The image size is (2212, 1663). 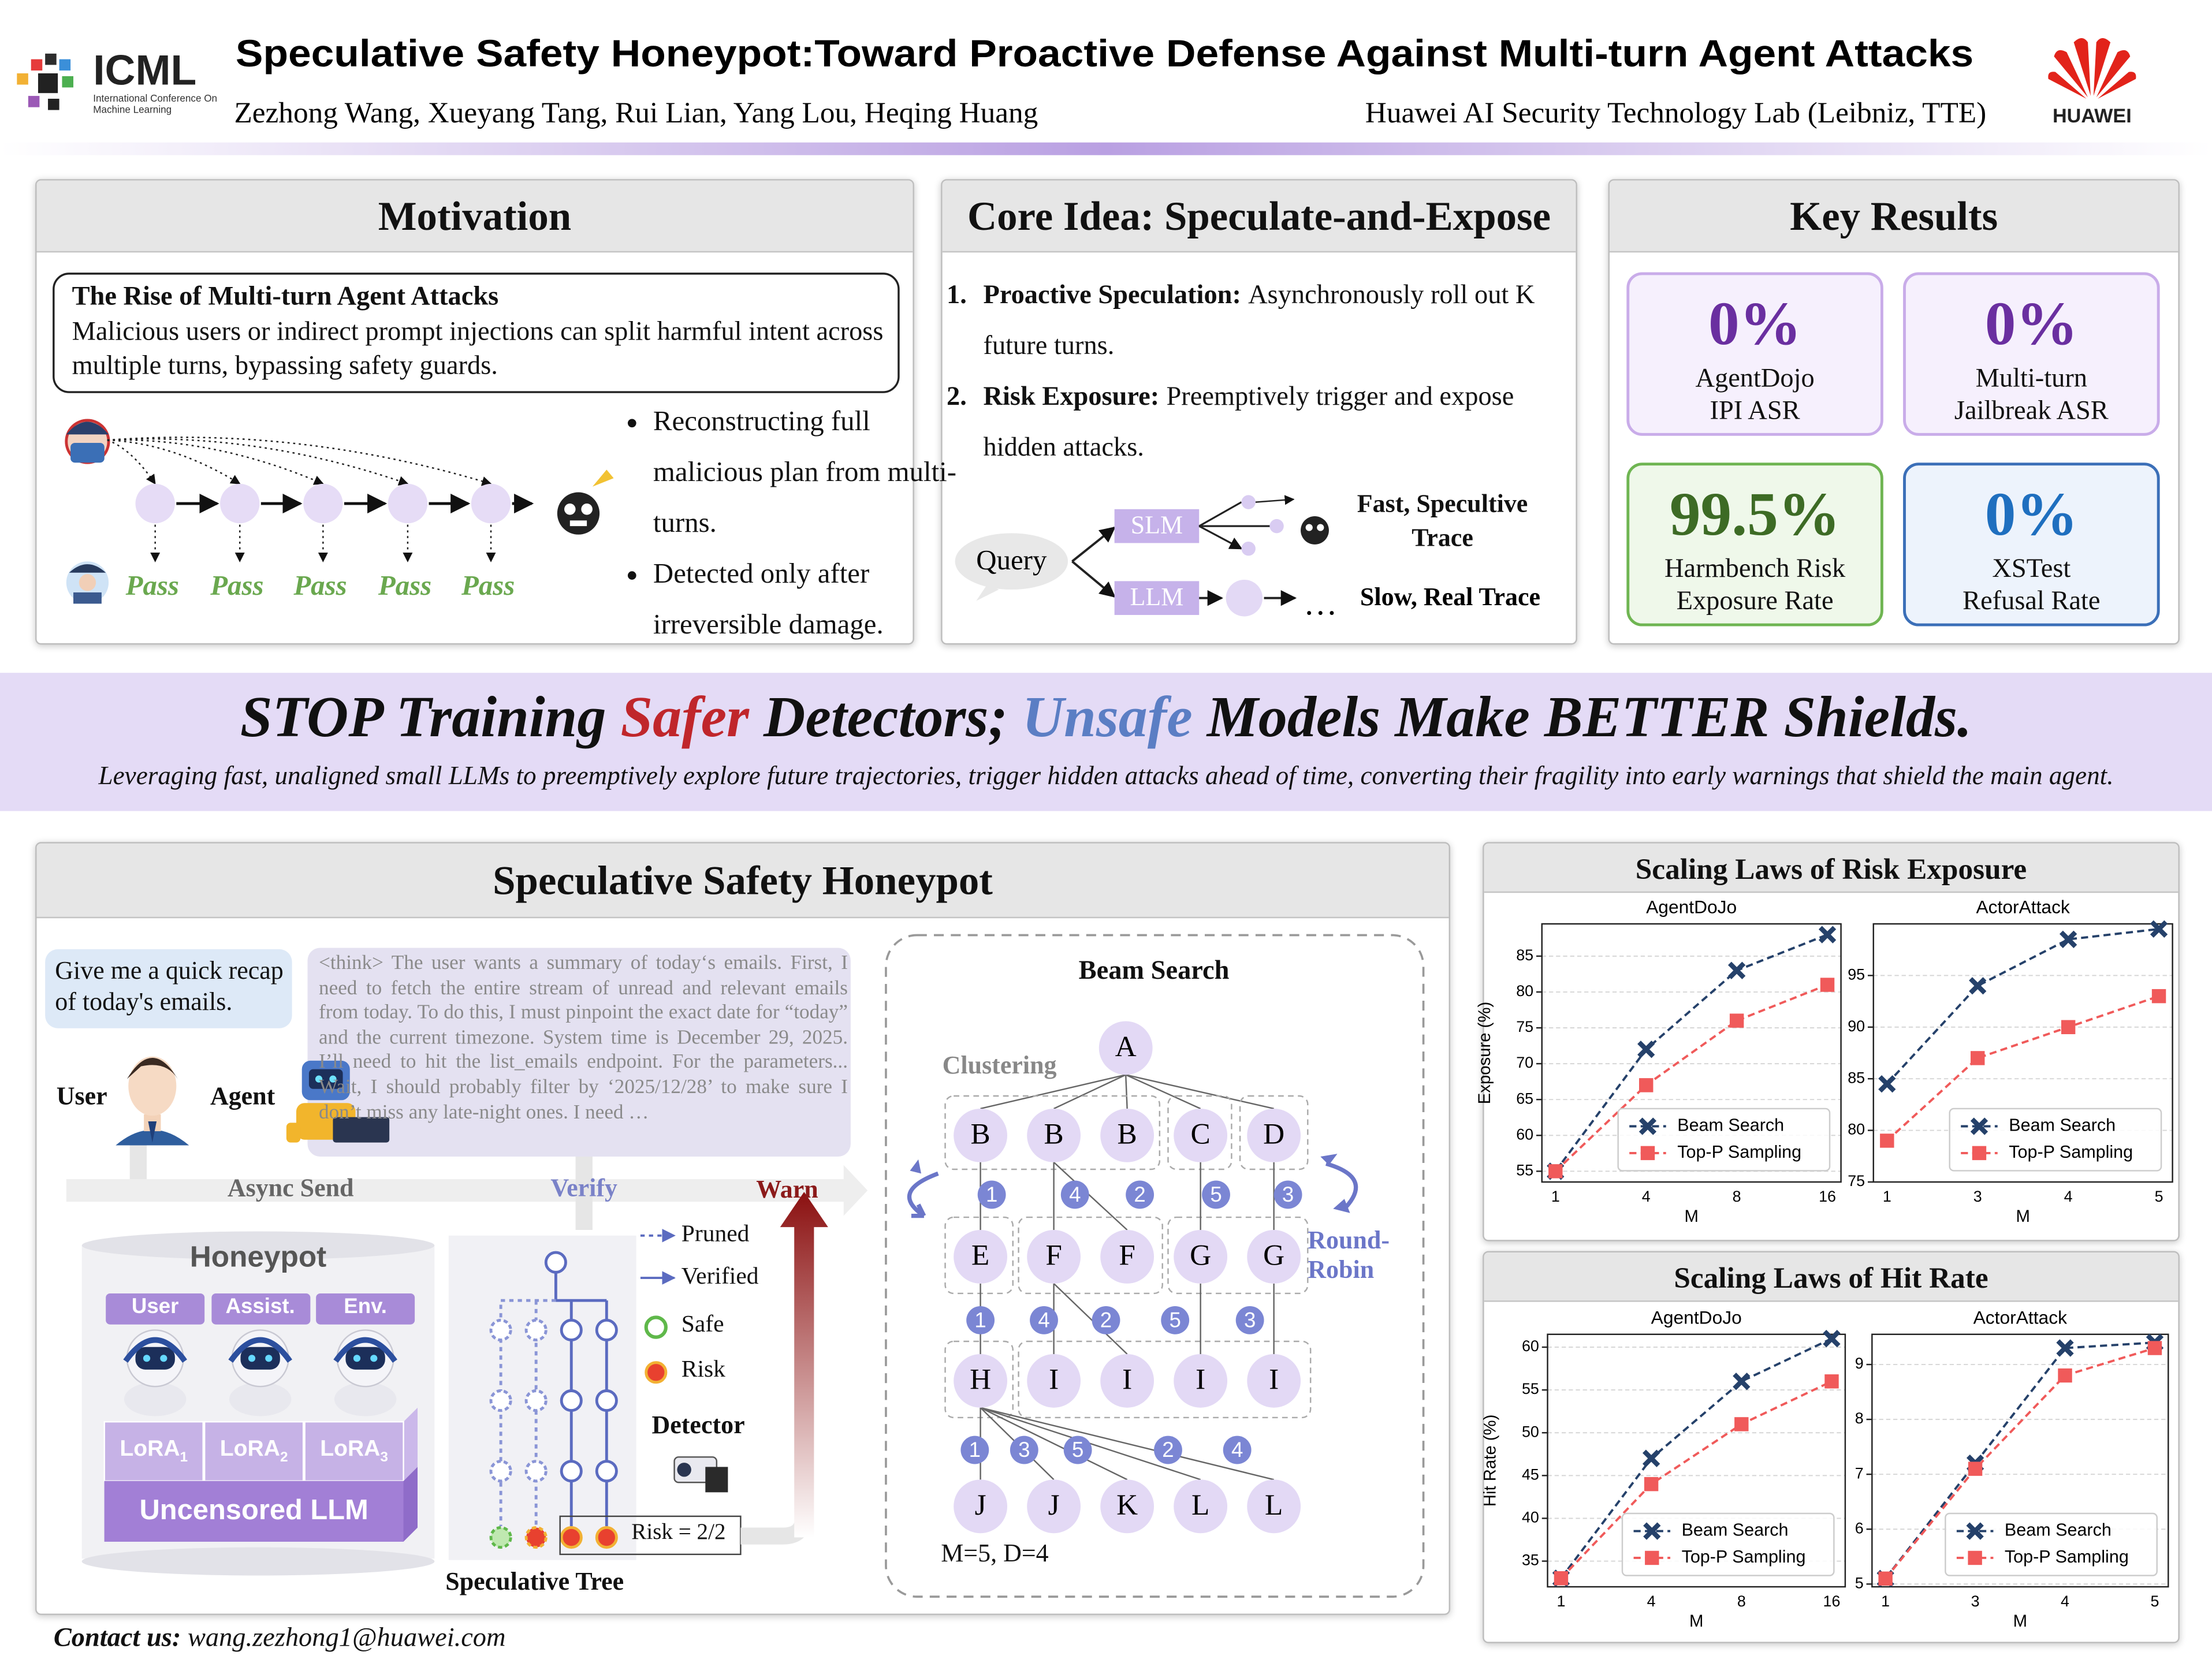 I want to click on y-tick-label: 75, so click(x=1856, y=1181).